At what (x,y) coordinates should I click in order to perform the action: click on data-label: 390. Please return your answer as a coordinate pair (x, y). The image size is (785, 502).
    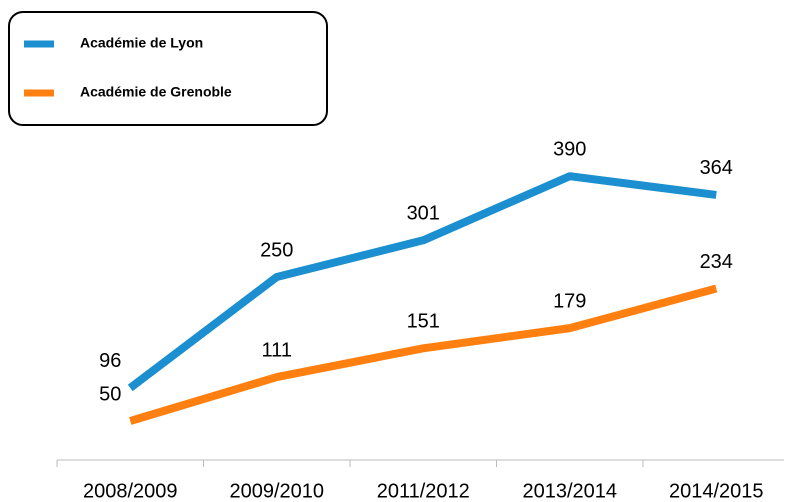
    Looking at the image, I should click on (569, 149).